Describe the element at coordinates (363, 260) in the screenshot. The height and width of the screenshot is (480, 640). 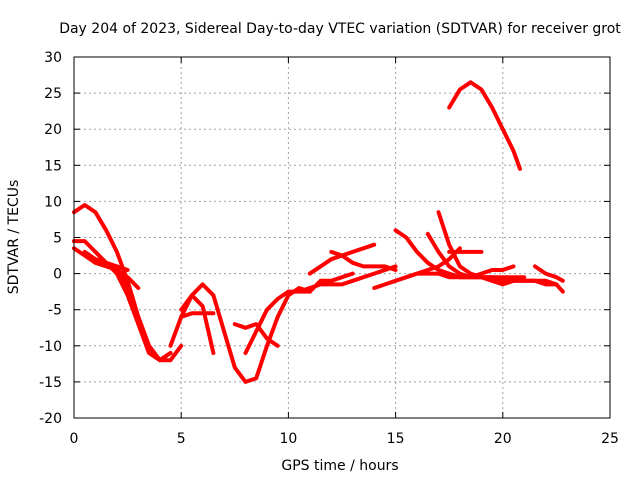
I see `series-line-arc14` at that location.